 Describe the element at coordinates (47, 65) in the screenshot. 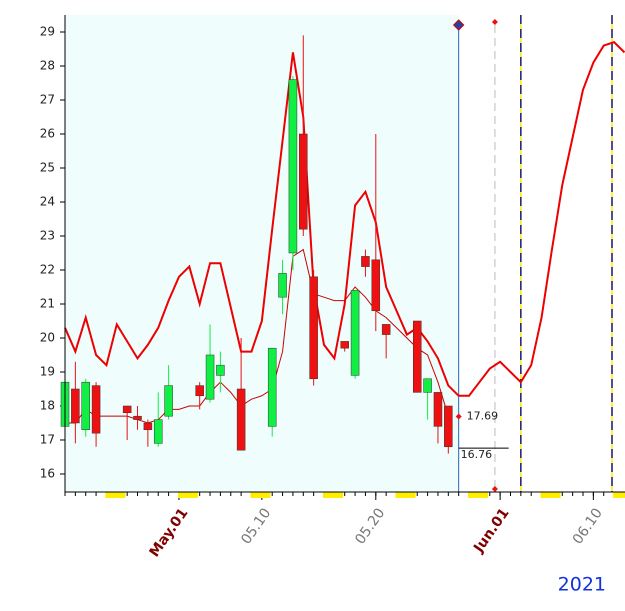

I see `y-tick-label: 28` at that location.